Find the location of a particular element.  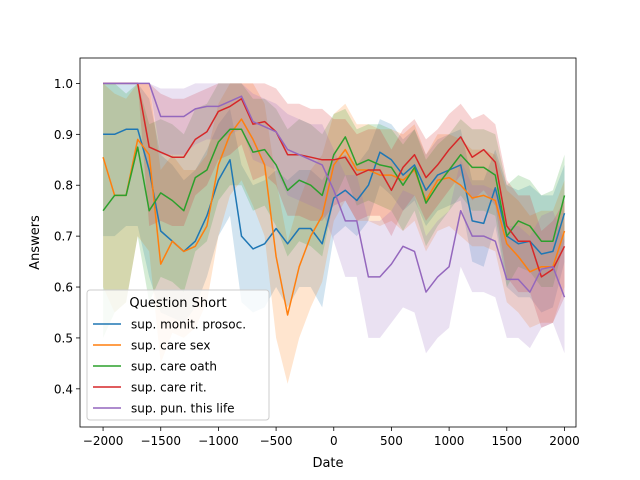

y-tick-label: 0.7 is located at coordinates (63, 237).